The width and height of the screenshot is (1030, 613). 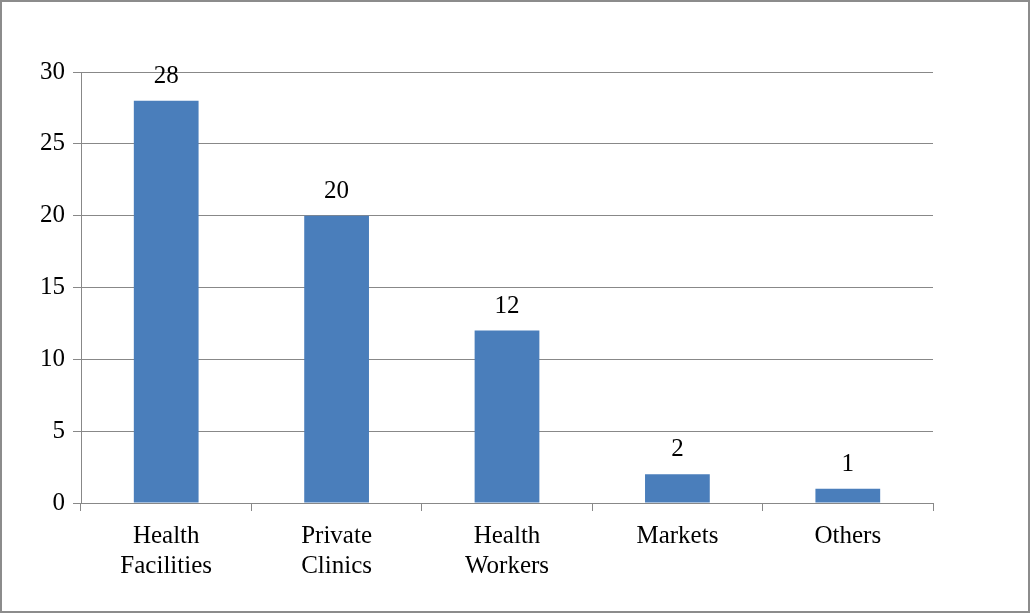 I want to click on data-label: 1, so click(x=848, y=462).